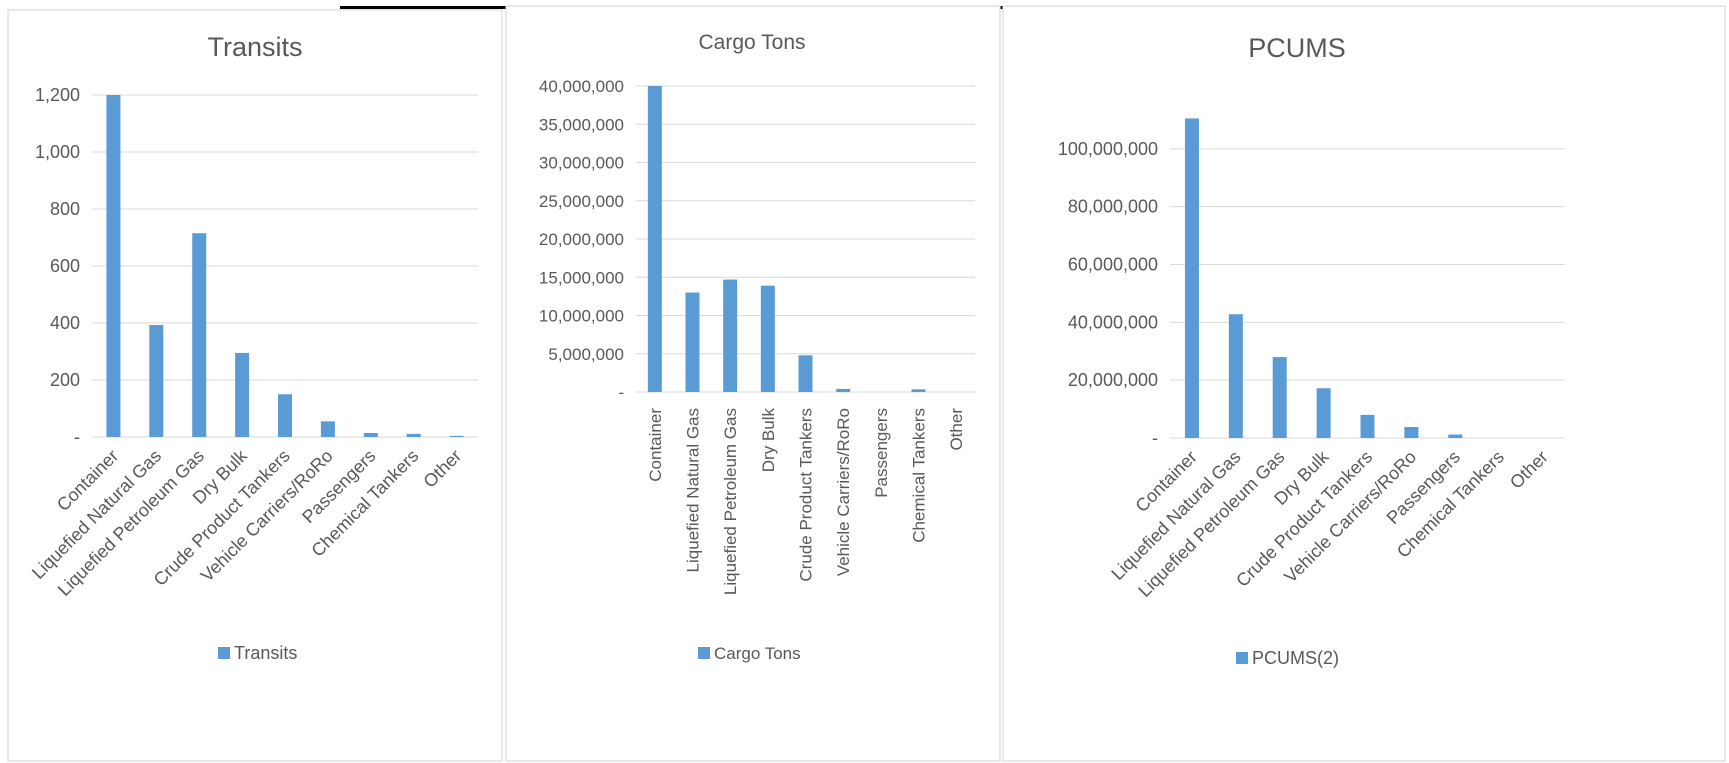  Describe the element at coordinates (730, 501) in the screenshot. I see `x-tick-label: Liquefied Petroleum Gas` at that location.